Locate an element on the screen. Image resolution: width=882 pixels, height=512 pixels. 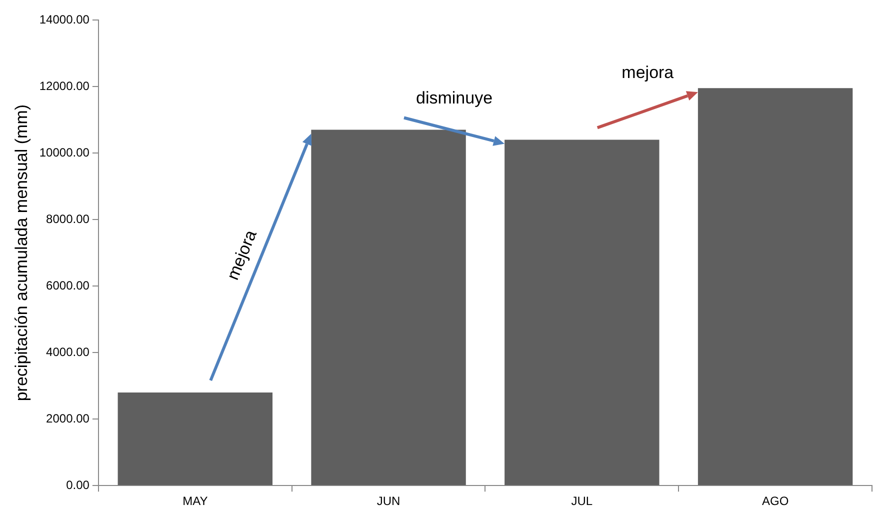
y-tick-label: 14000.00 is located at coordinates (64, 19).